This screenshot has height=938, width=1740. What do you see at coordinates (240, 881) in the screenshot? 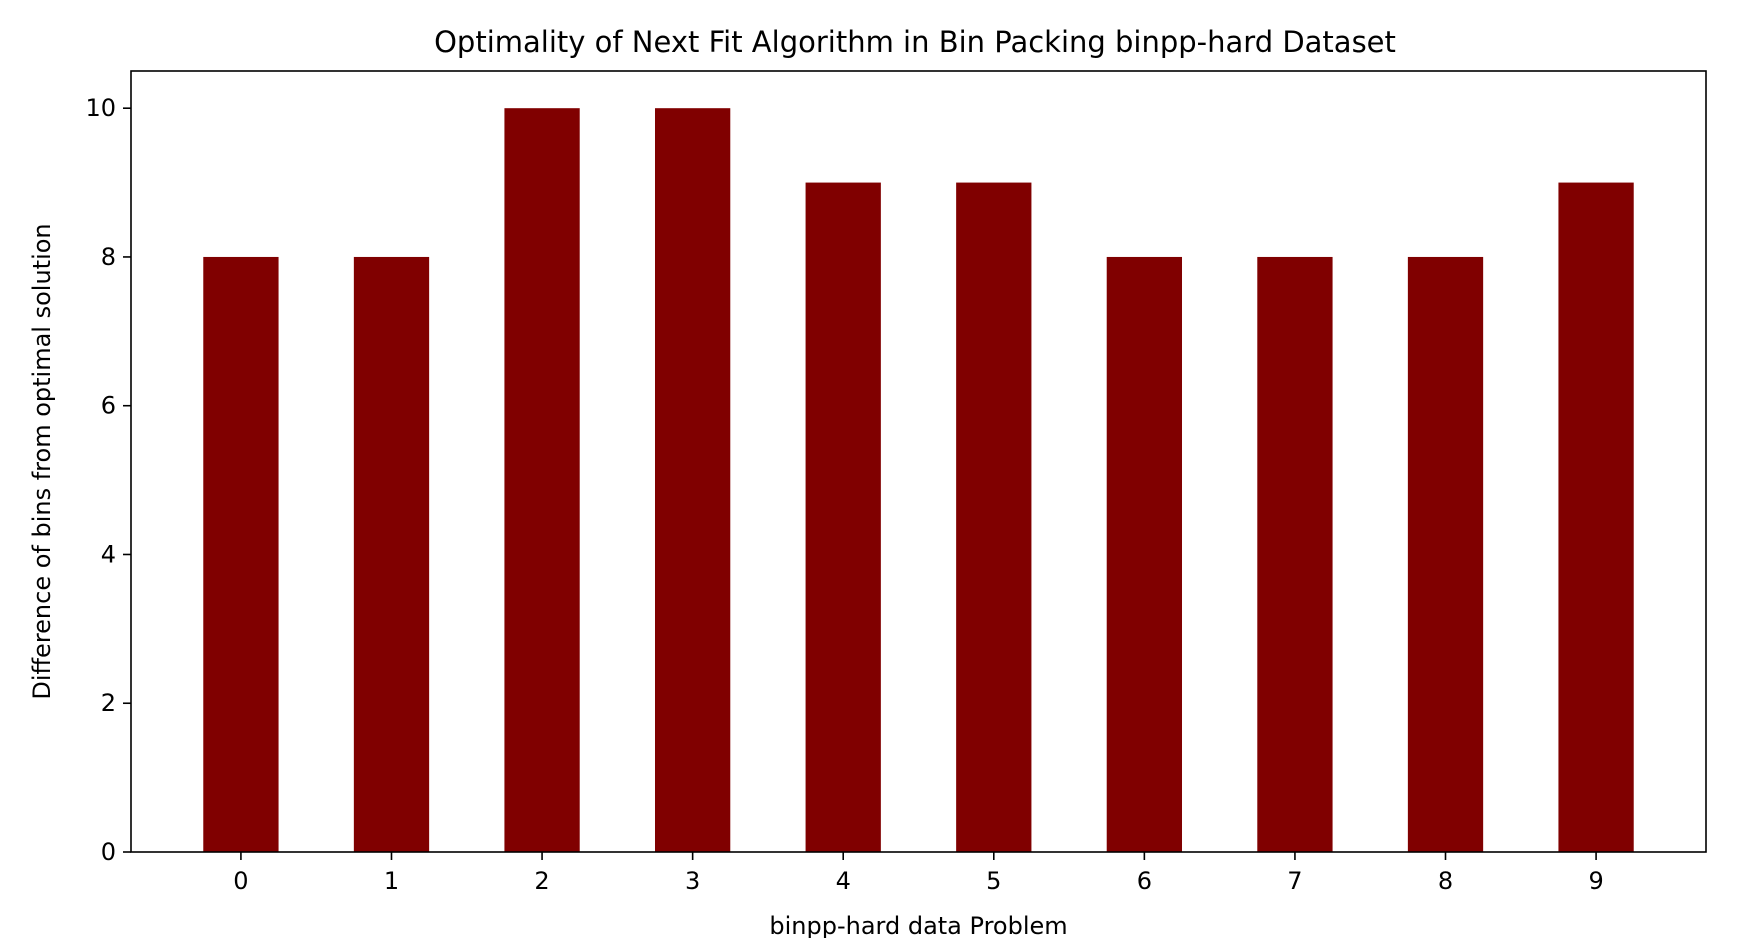
I see `x-tick-label: 0` at bounding box center [240, 881].